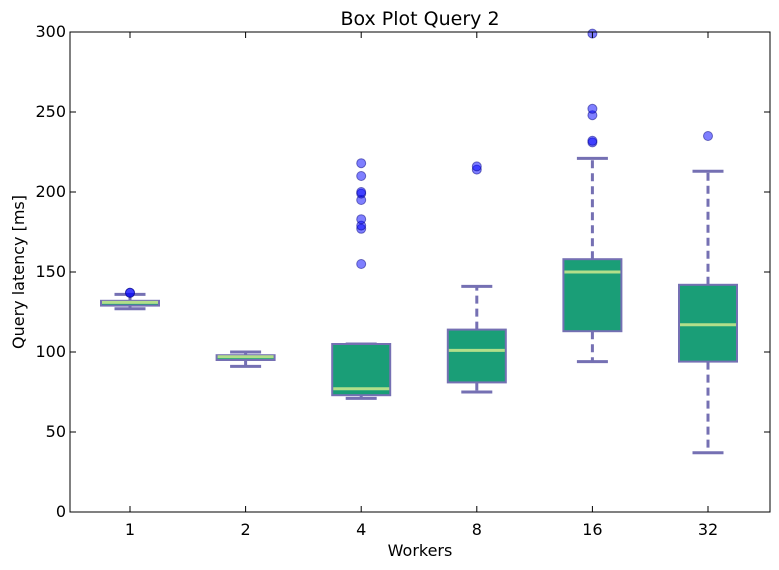 This screenshot has height=570, width=779. I want to click on x-tick-label: 32, so click(708, 529).